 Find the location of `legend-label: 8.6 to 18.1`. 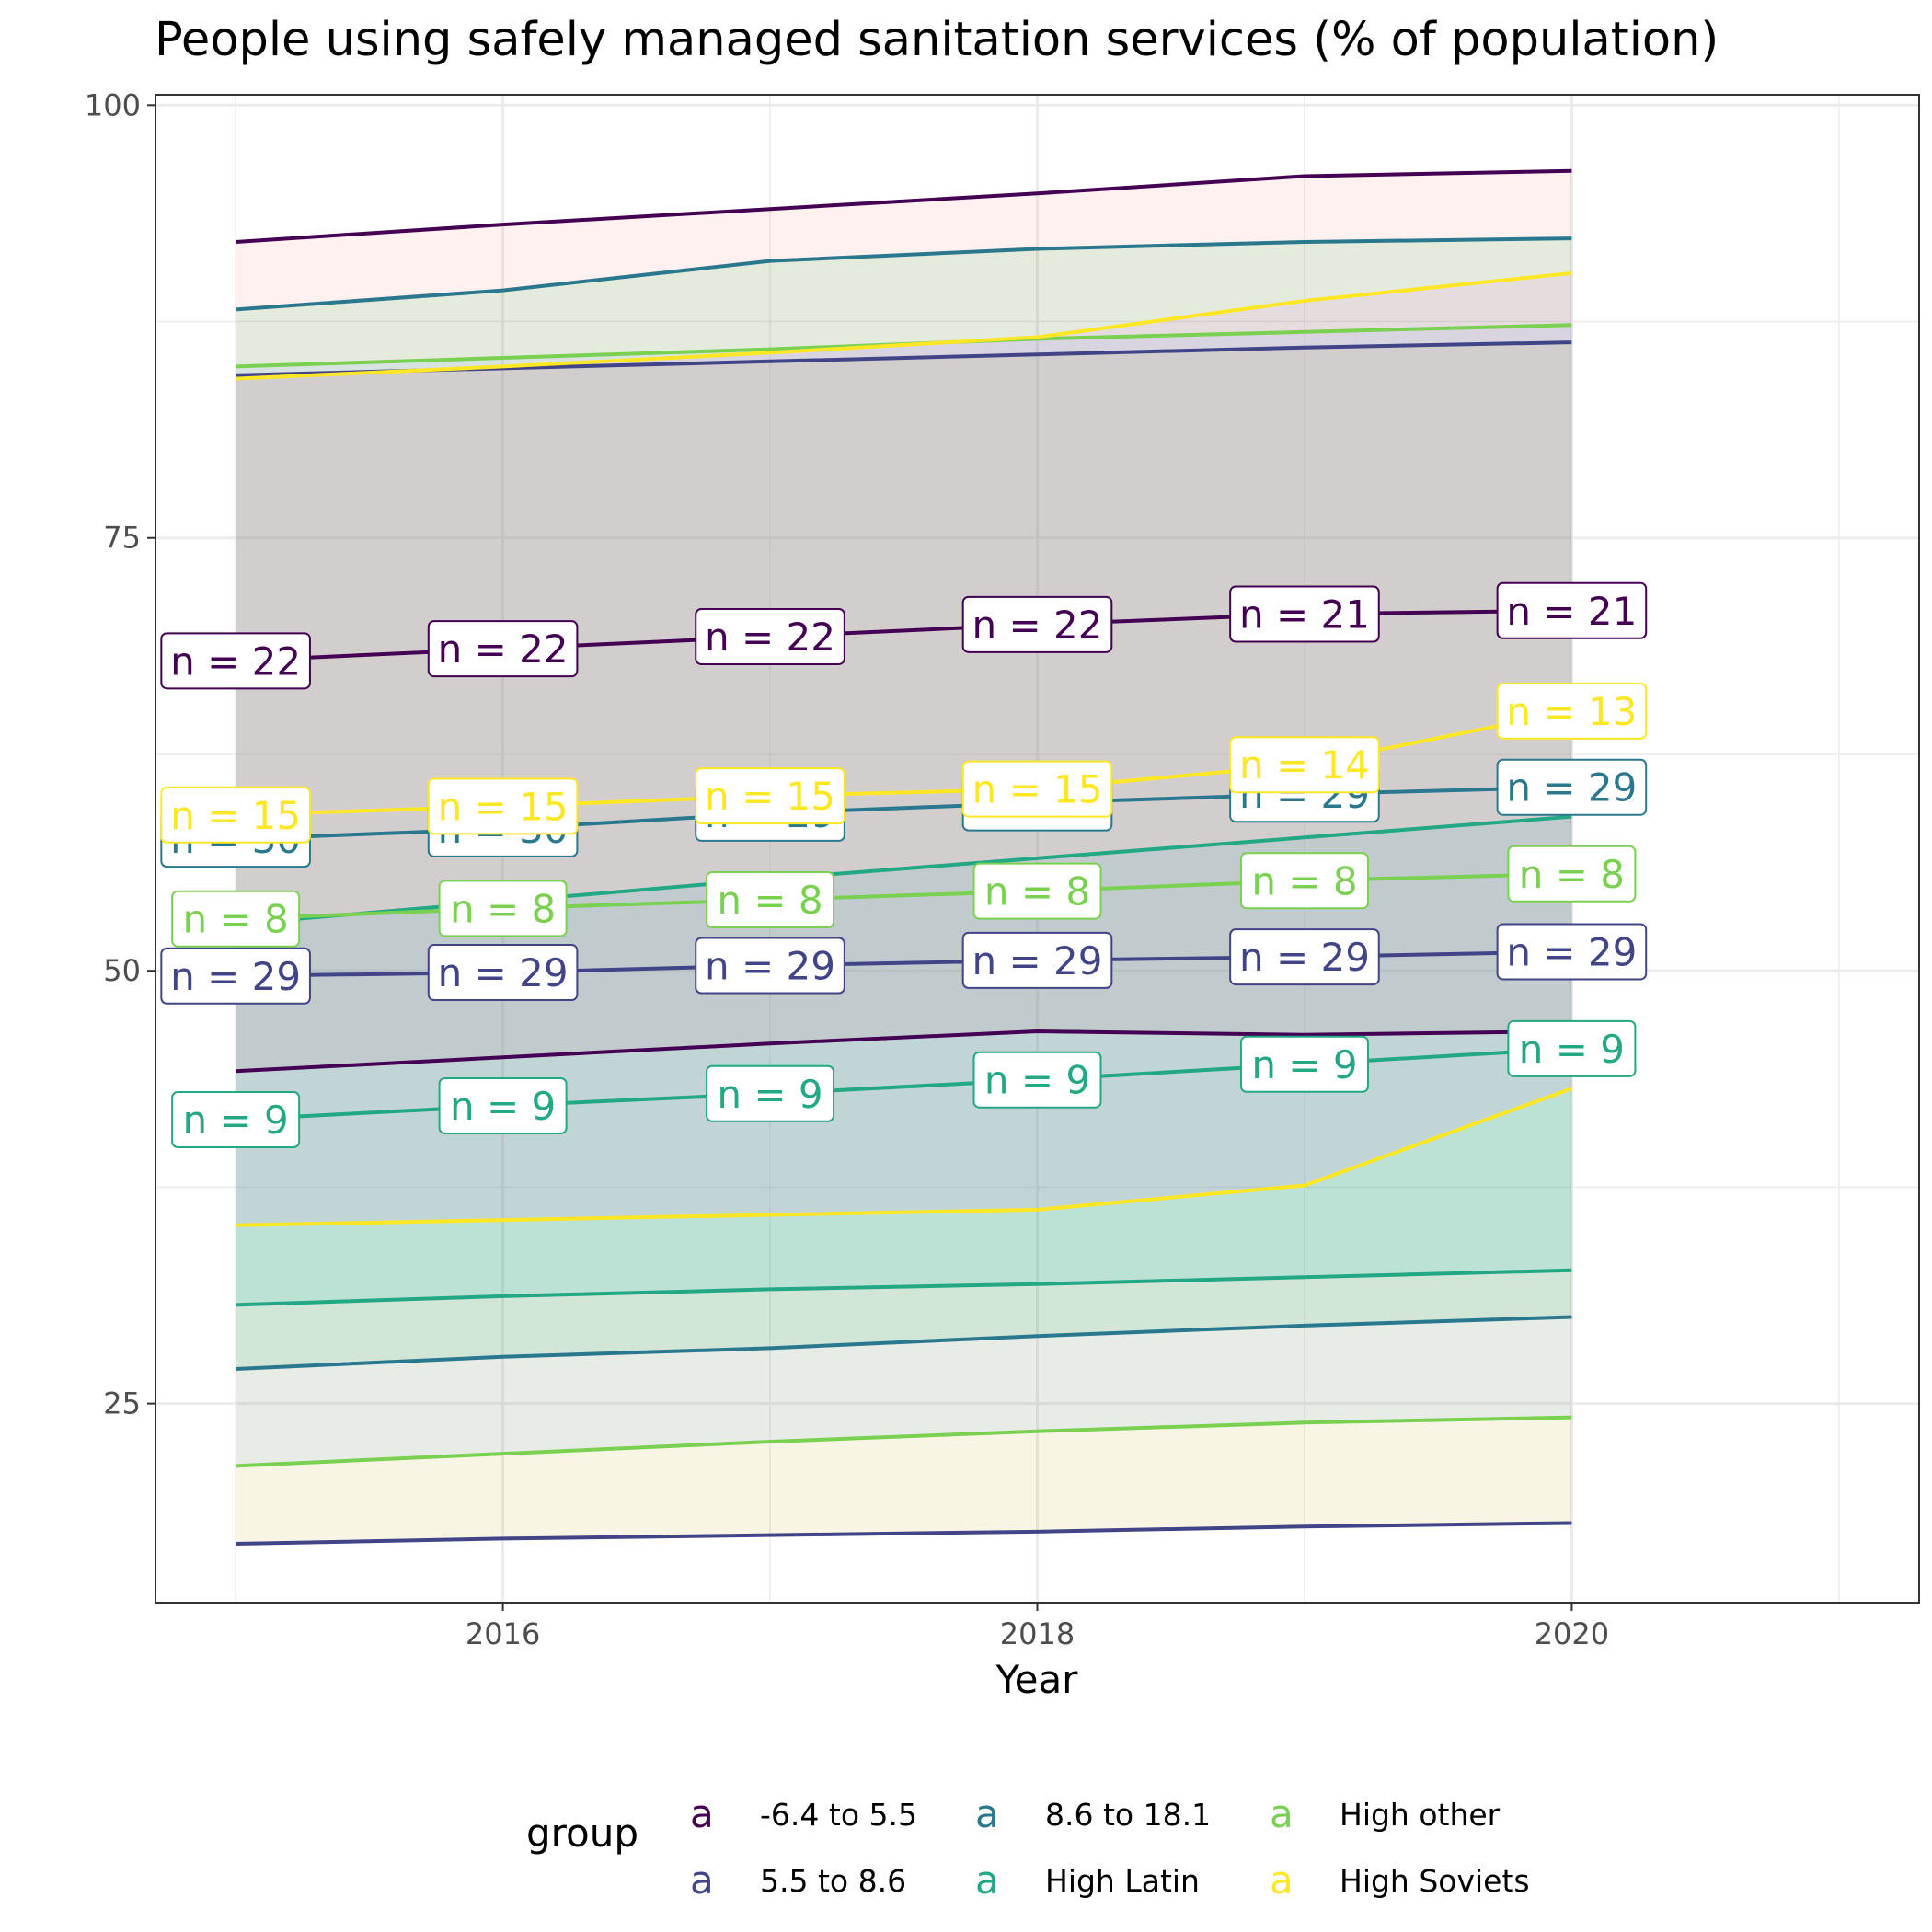

legend-label: 8.6 to 18.1 is located at coordinates (1128, 1815).